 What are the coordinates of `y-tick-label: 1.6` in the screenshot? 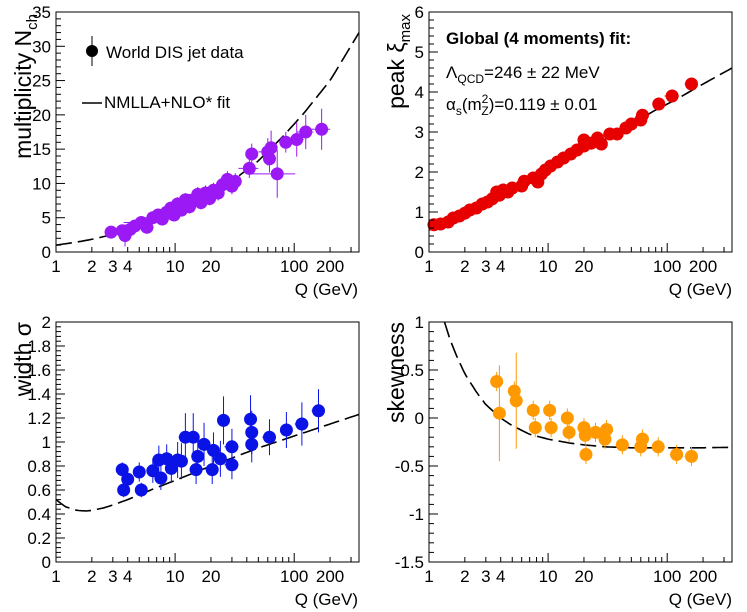 It's located at (39, 370).